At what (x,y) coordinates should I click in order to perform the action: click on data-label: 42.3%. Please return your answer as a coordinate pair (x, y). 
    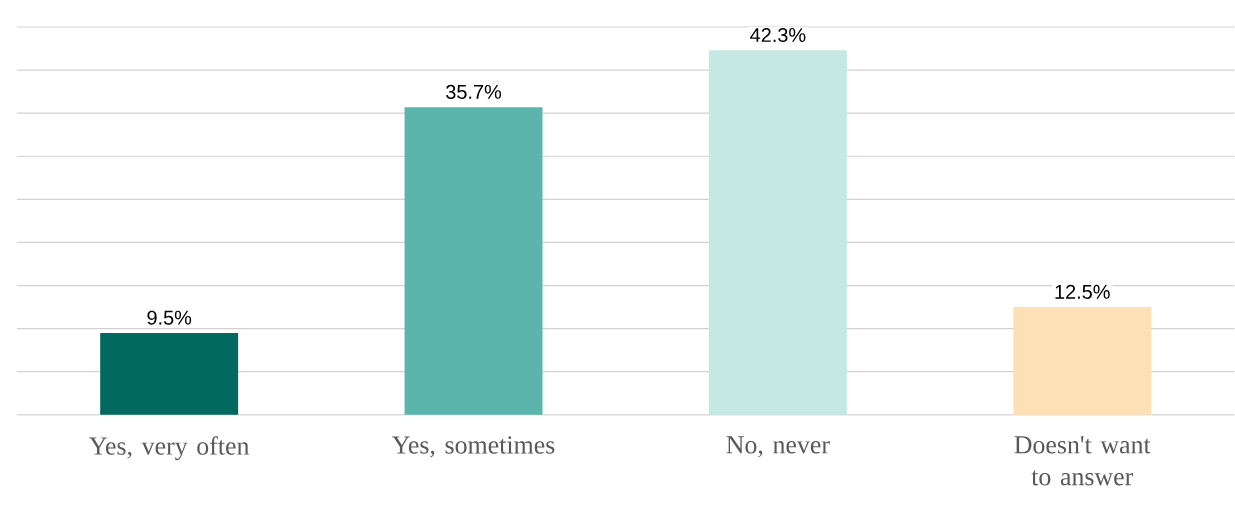
    Looking at the image, I should click on (778, 35).